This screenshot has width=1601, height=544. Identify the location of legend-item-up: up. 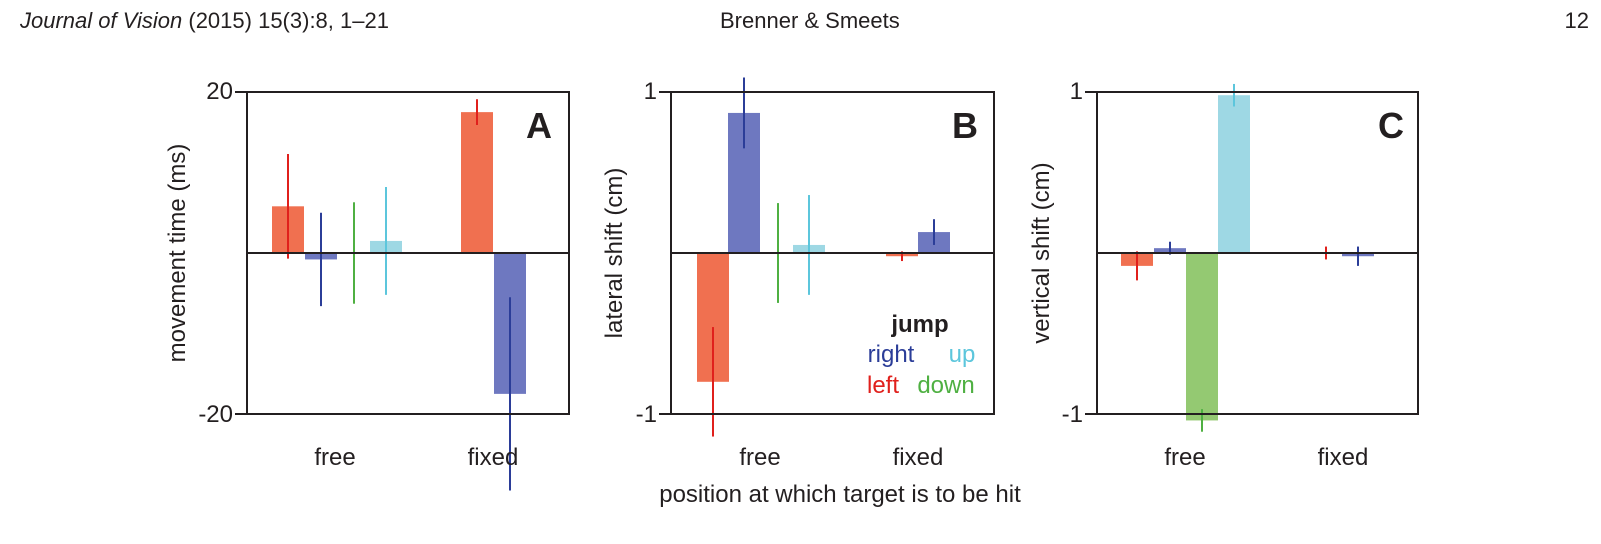
(962, 354).